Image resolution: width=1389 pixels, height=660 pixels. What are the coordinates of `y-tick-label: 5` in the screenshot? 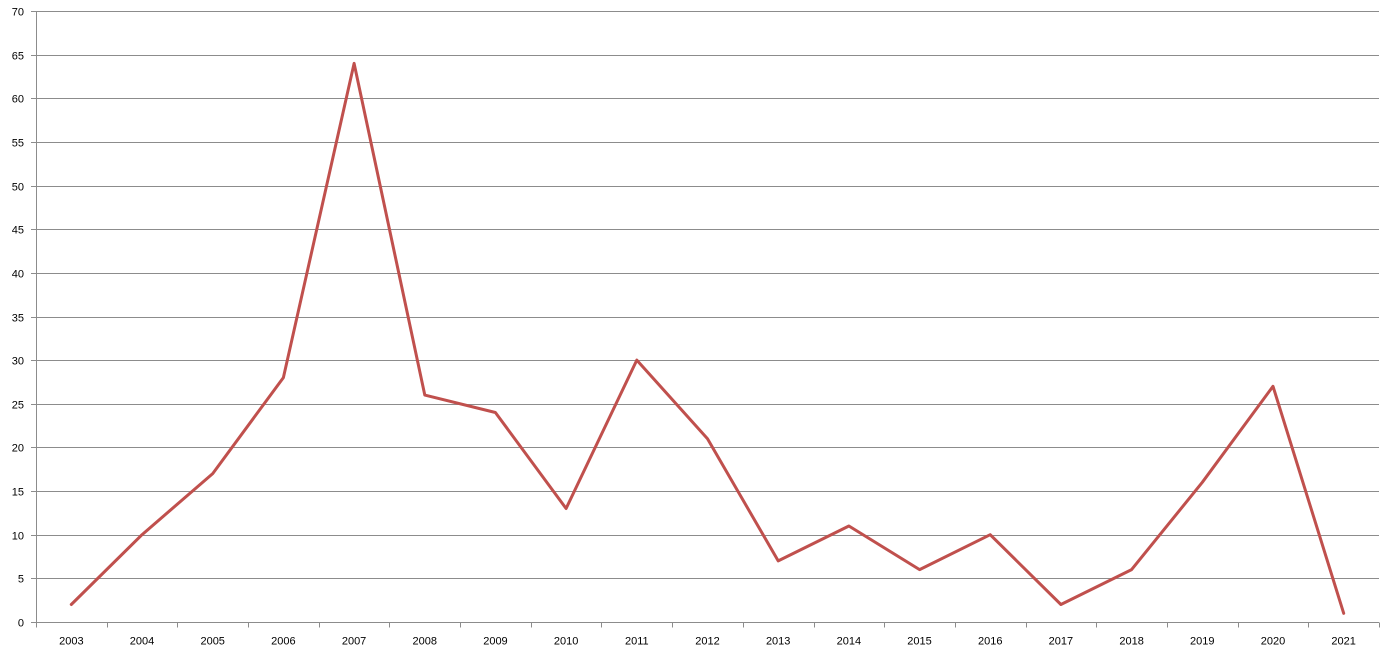 It's located at (21, 580).